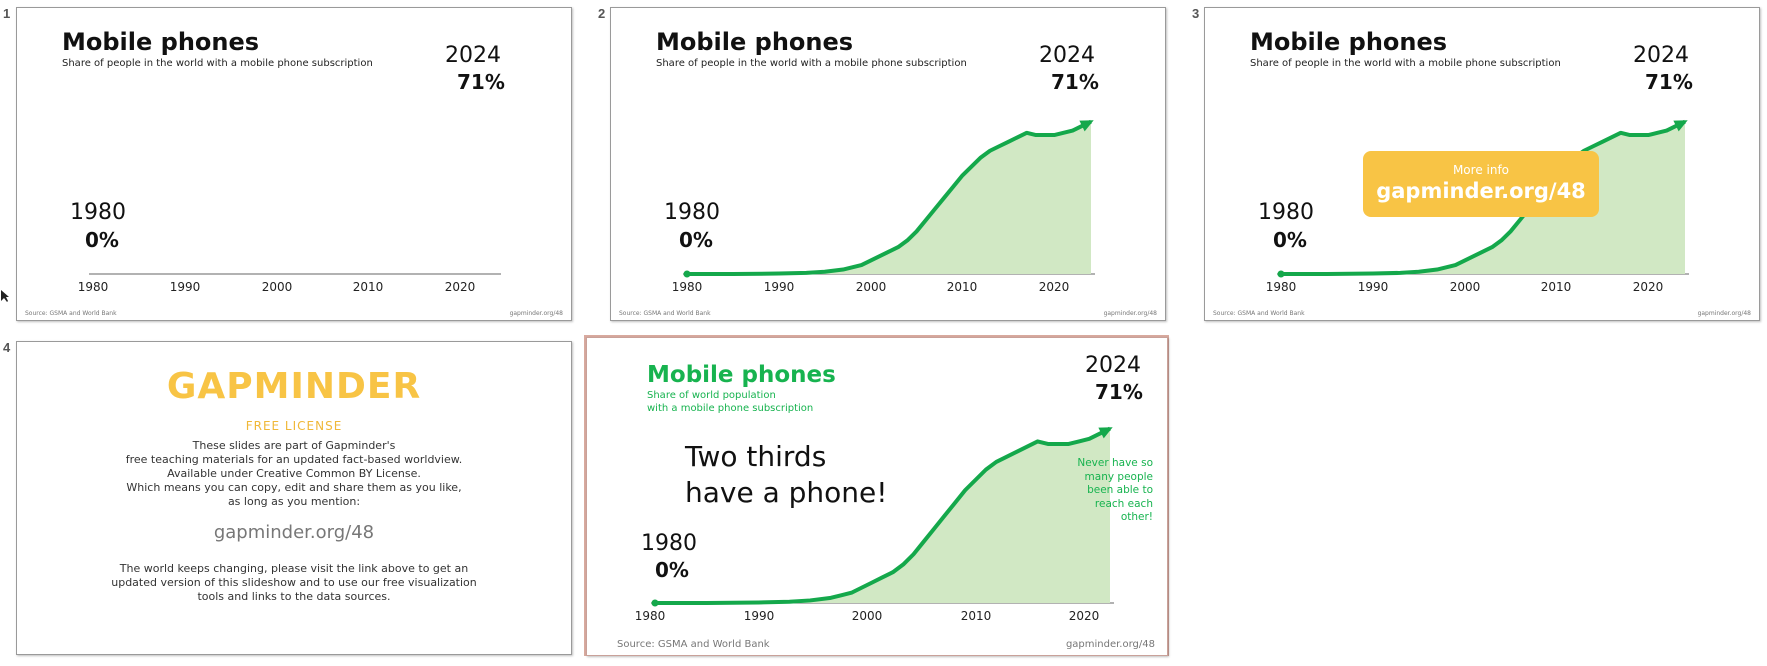 The height and width of the screenshot is (666, 1767). I want to click on headline-line: Two thirds, so click(756, 456).